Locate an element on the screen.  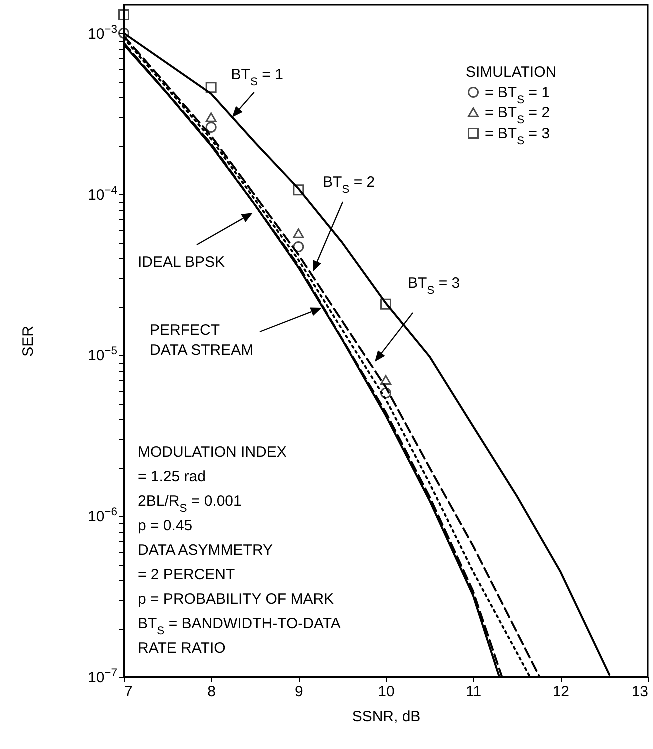
annotation: BT$_{S}$ = BANDWIDTH-TO-DATA is located at coordinates (239, 627).